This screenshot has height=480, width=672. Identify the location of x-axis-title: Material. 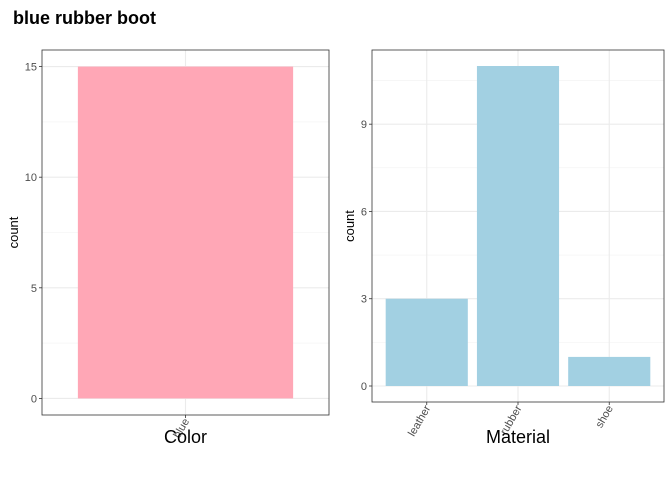
(518, 437).